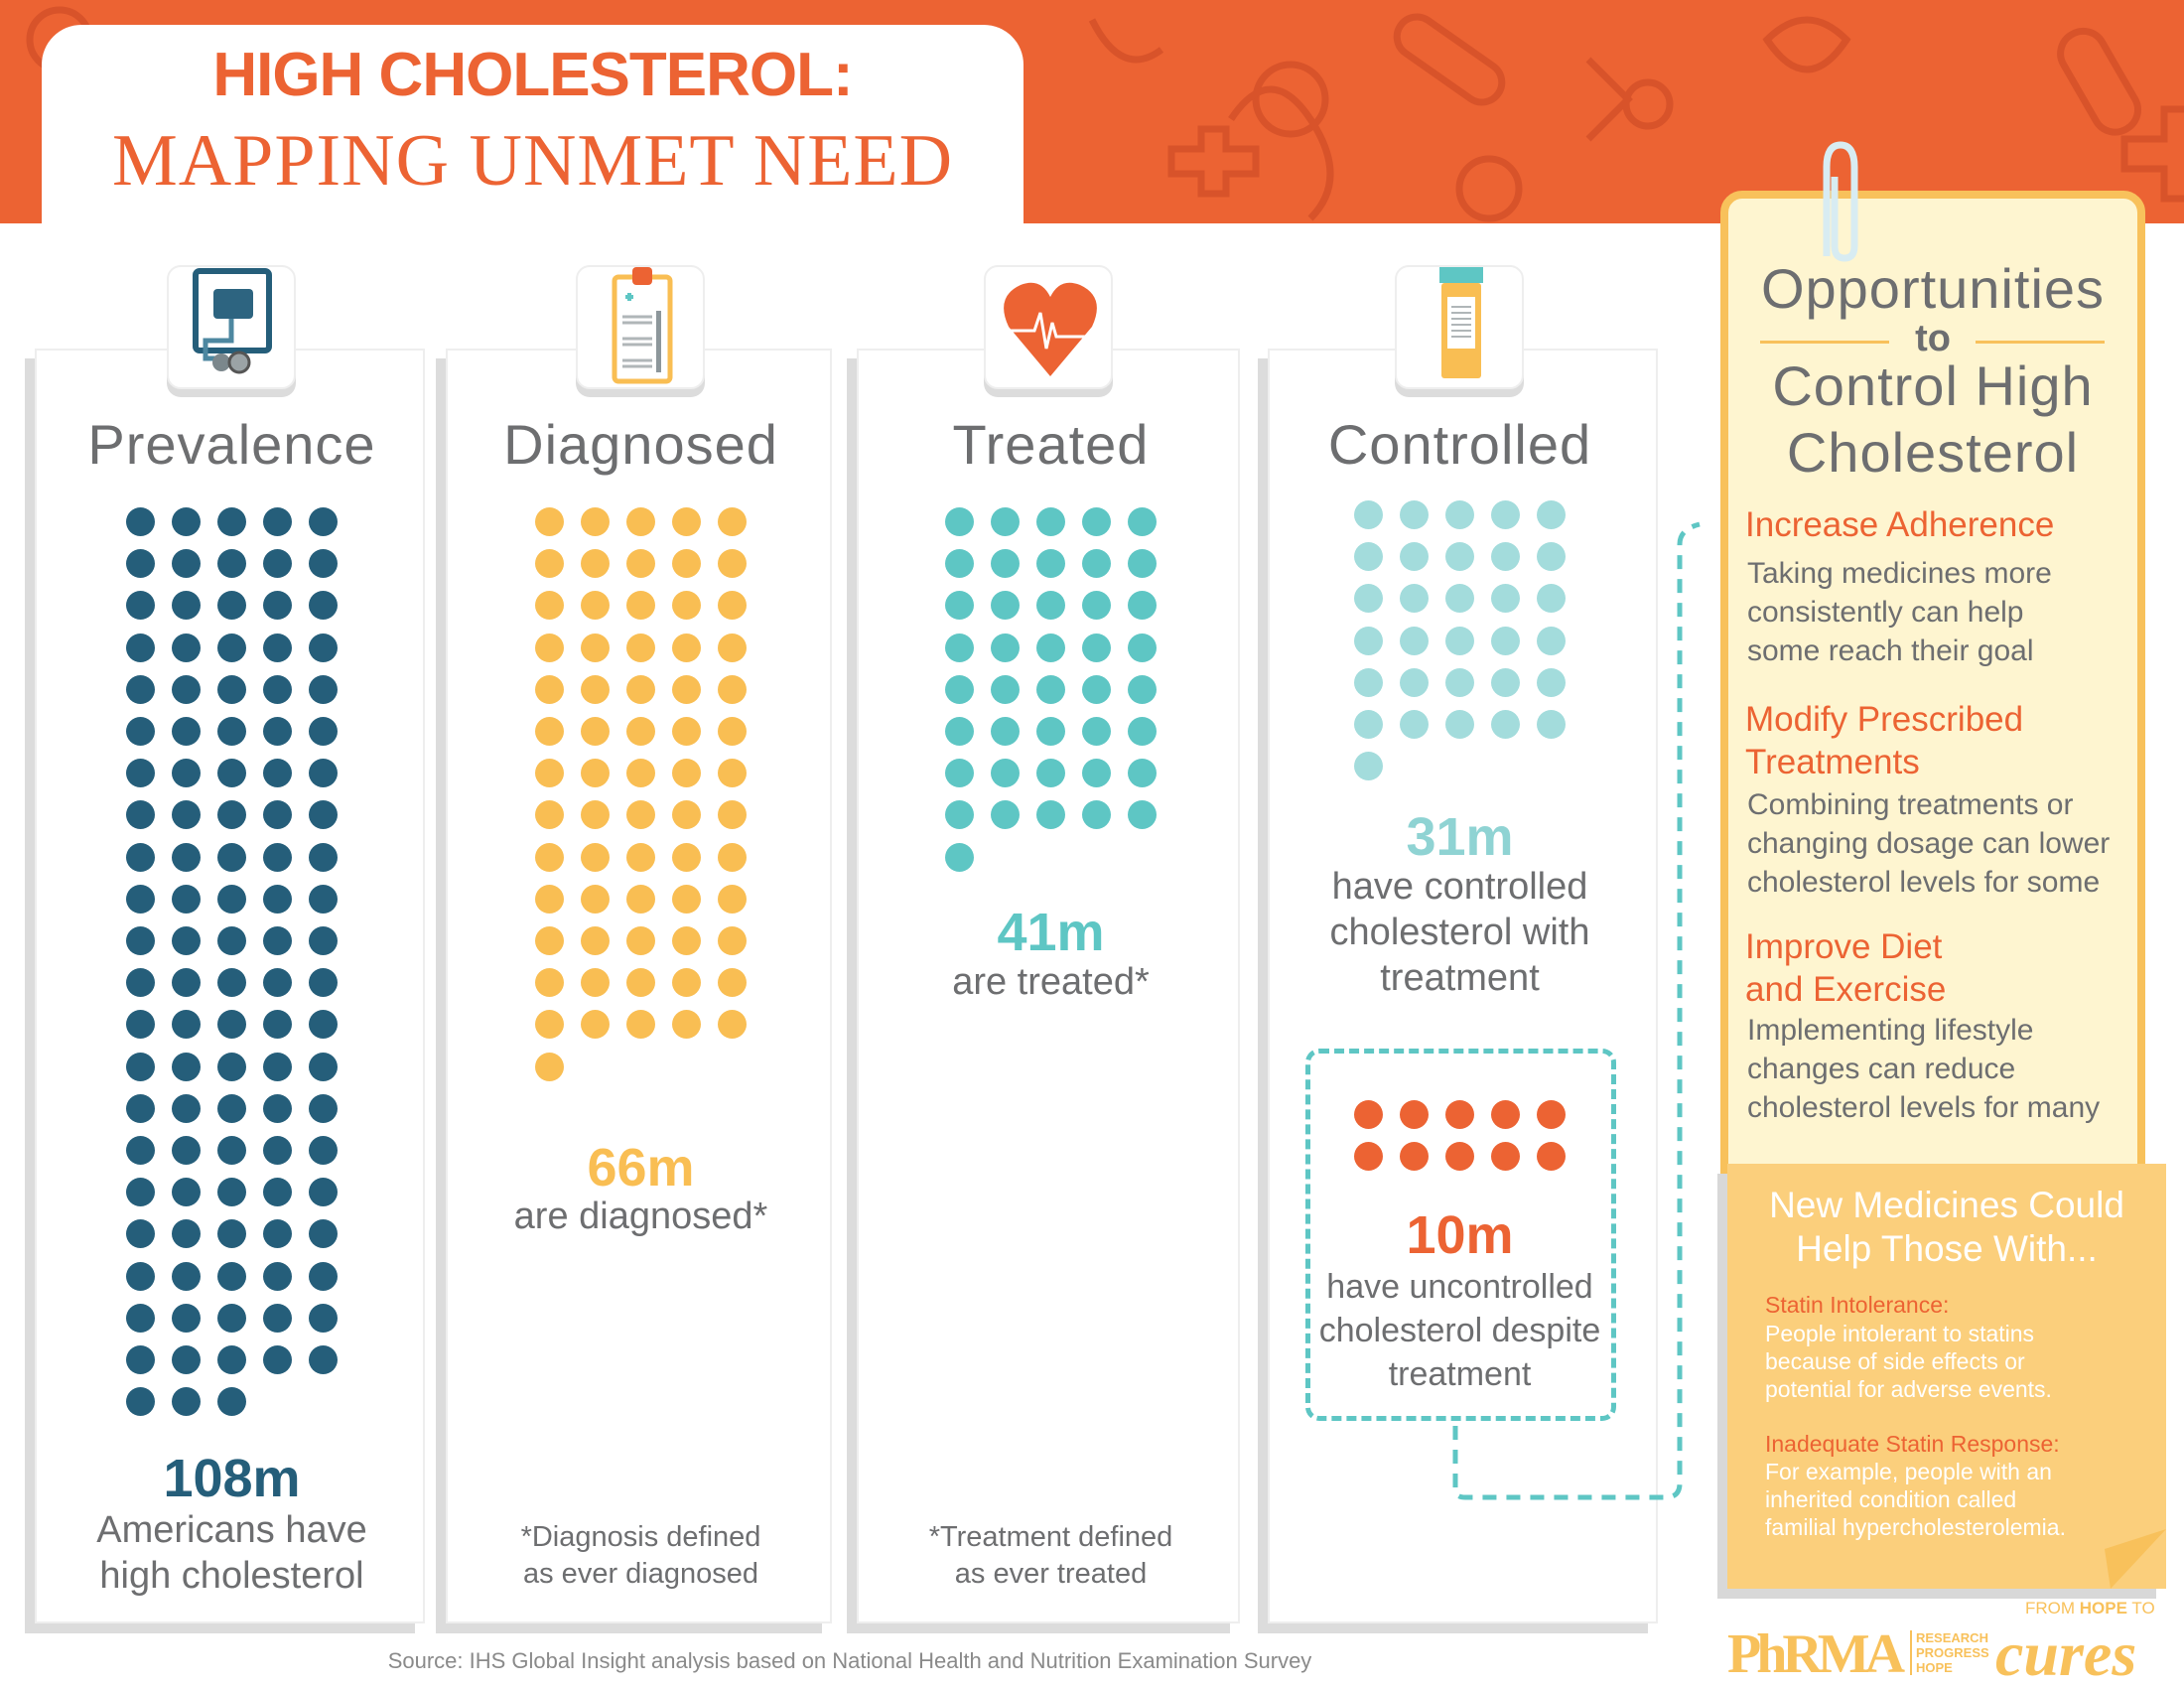  What do you see at coordinates (641, 1167) in the screenshot?
I see `diagnosed-value: 66m` at bounding box center [641, 1167].